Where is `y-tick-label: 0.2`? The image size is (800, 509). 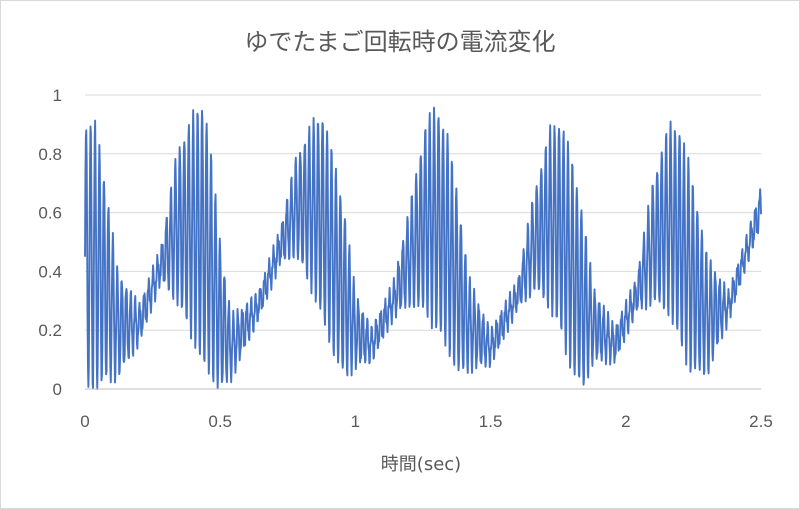 y-tick-label: 0.2 is located at coordinates (50, 330).